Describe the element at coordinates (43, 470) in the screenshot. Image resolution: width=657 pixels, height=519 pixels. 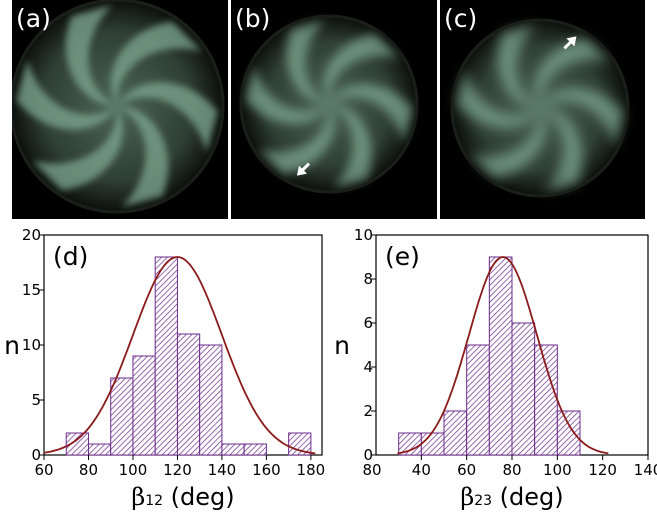
I see `xtick-label-d-0: 60` at that location.